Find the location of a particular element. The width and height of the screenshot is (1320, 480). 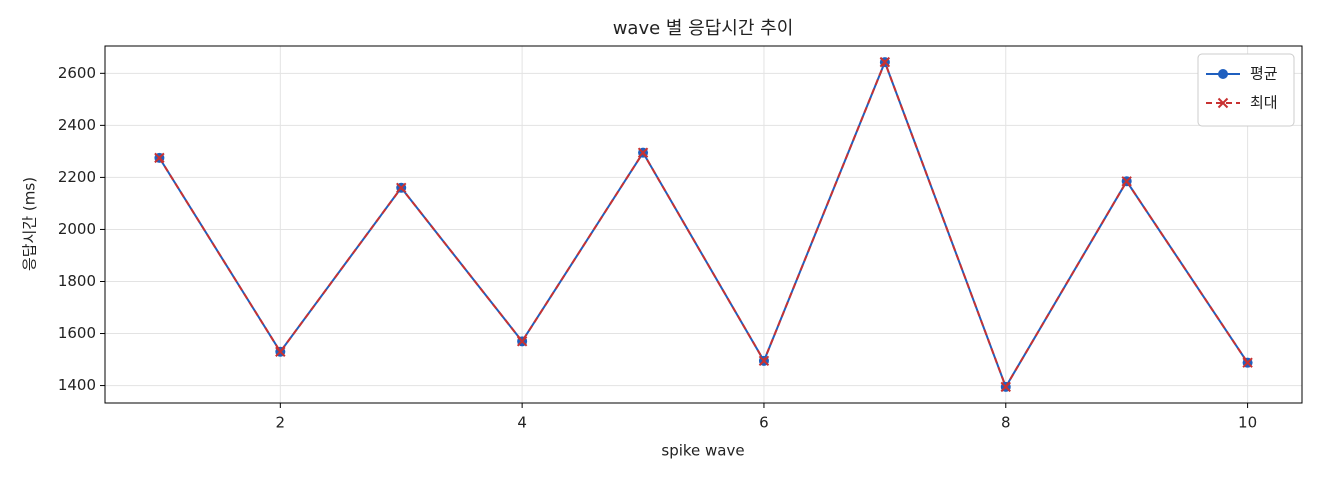

x-tick-label: 4 is located at coordinates (522, 423).